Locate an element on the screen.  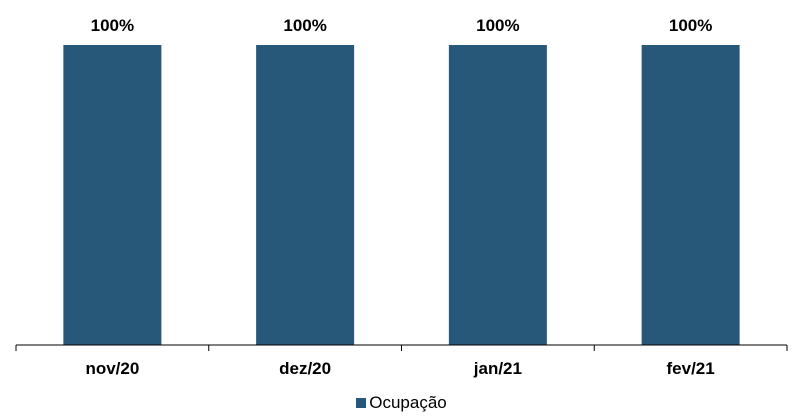
x-tick-label: jan/21 is located at coordinates (497, 368).